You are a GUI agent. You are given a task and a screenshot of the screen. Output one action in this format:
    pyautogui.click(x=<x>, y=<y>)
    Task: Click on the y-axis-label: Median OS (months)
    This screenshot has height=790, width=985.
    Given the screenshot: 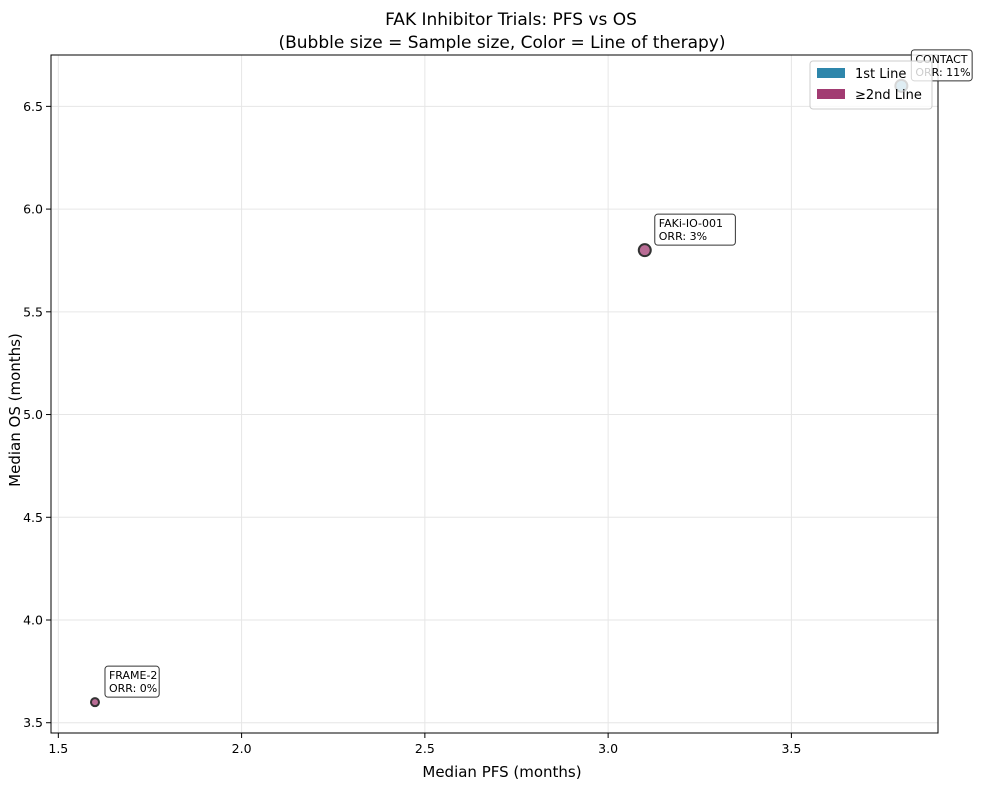 What is the action you would take?
    pyautogui.click(x=15, y=410)
    